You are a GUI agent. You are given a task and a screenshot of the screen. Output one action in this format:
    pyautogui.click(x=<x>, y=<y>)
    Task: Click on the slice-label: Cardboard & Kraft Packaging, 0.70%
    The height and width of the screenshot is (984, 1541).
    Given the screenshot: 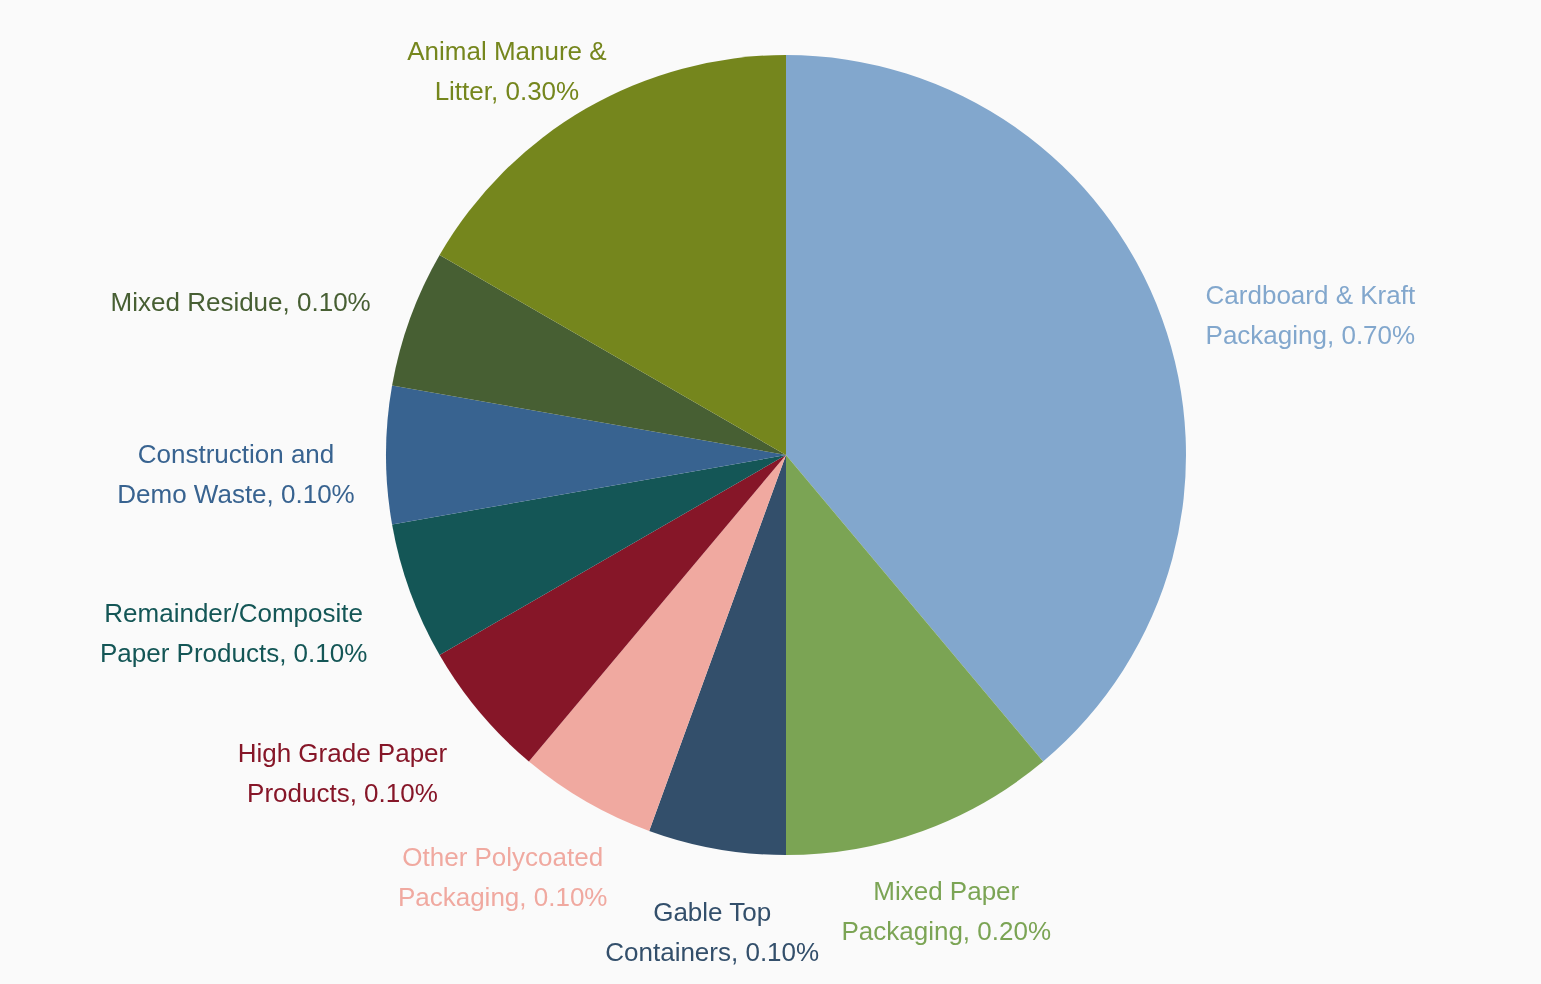 What is the action you would take?
    pyautogui.click(x=1310, y=314)
    